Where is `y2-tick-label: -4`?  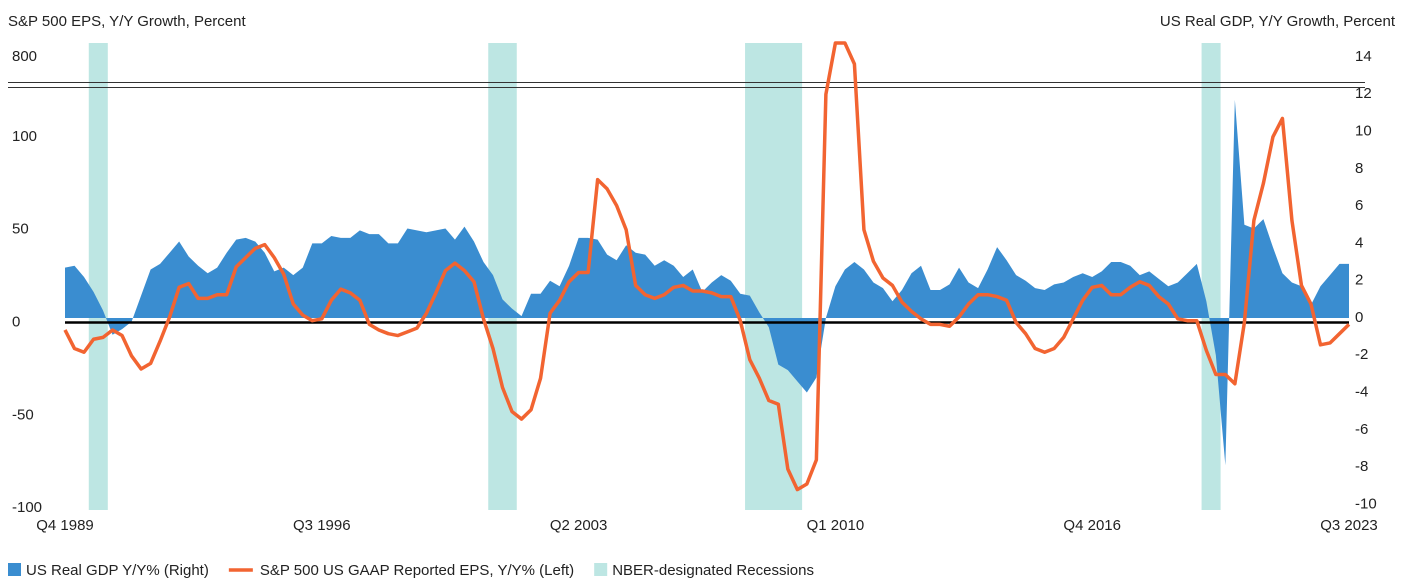 y2-tick-label: -4 is located at coordinates (1361, 392).